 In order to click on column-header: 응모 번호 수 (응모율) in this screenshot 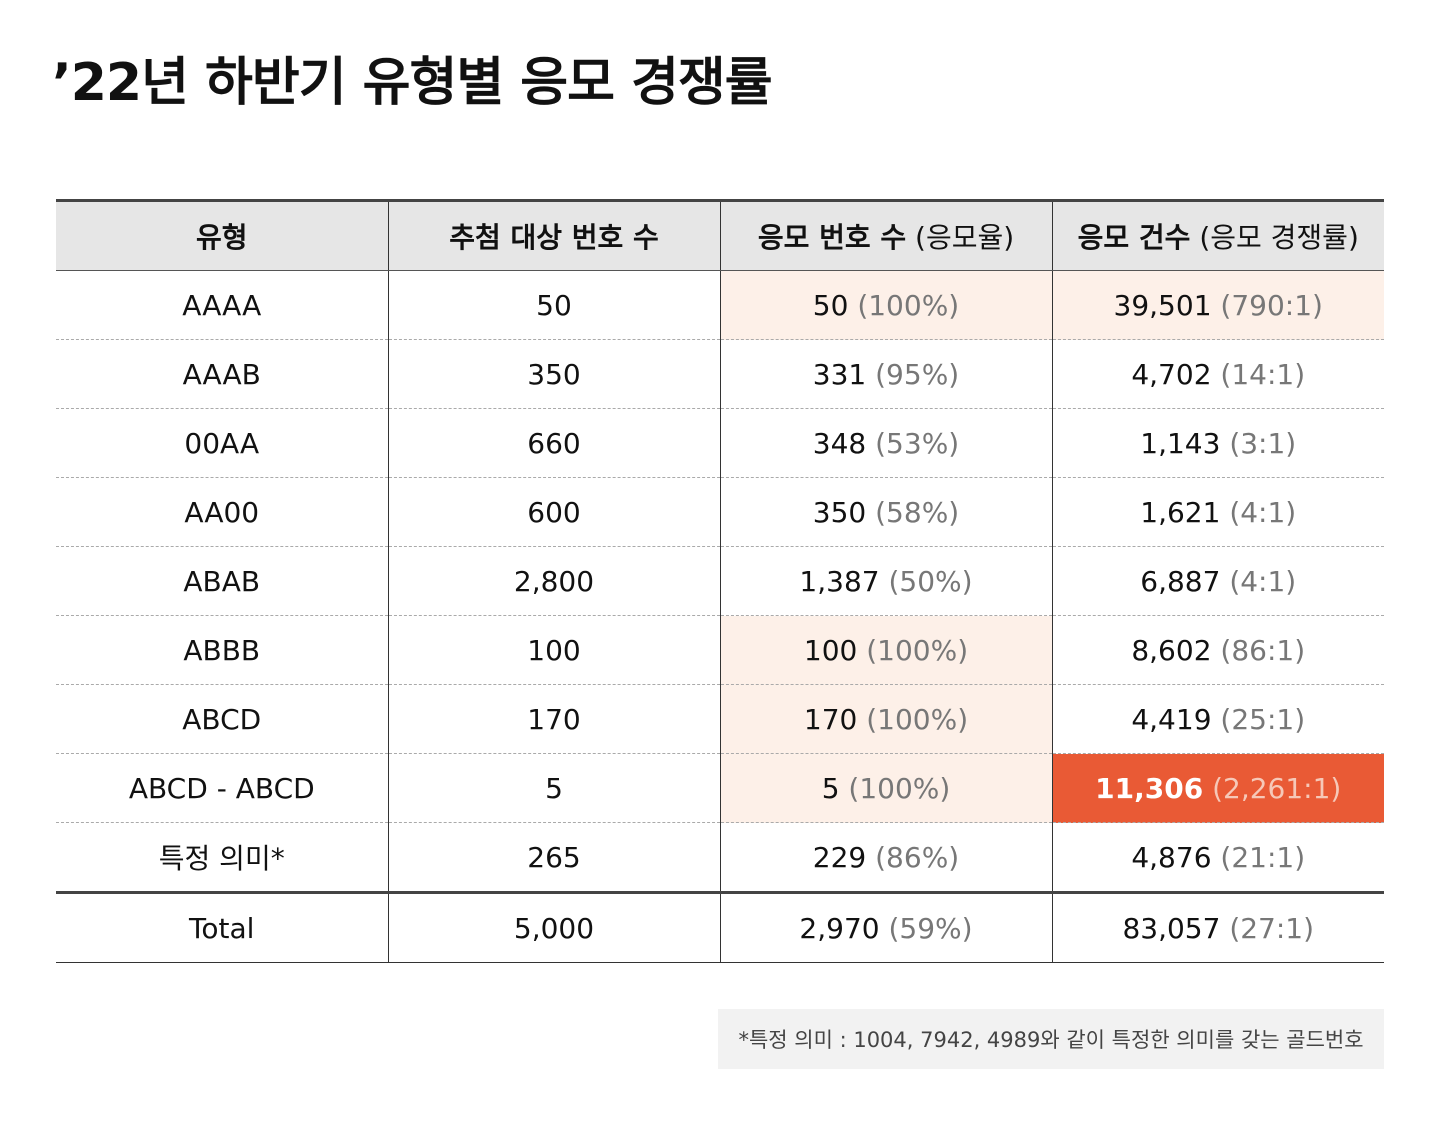, I will do `click(885, 235)`.